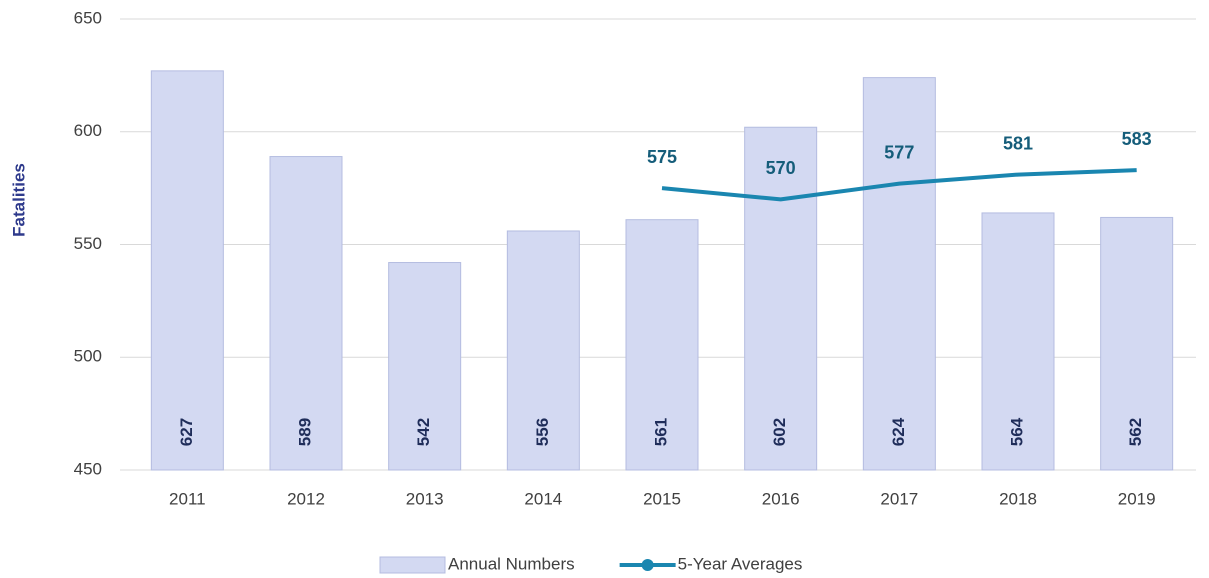  What do you see at coordinates (781, 498) in the screenshot?
I see `x-tick-label: 2016` at bounding box center [781, 498].